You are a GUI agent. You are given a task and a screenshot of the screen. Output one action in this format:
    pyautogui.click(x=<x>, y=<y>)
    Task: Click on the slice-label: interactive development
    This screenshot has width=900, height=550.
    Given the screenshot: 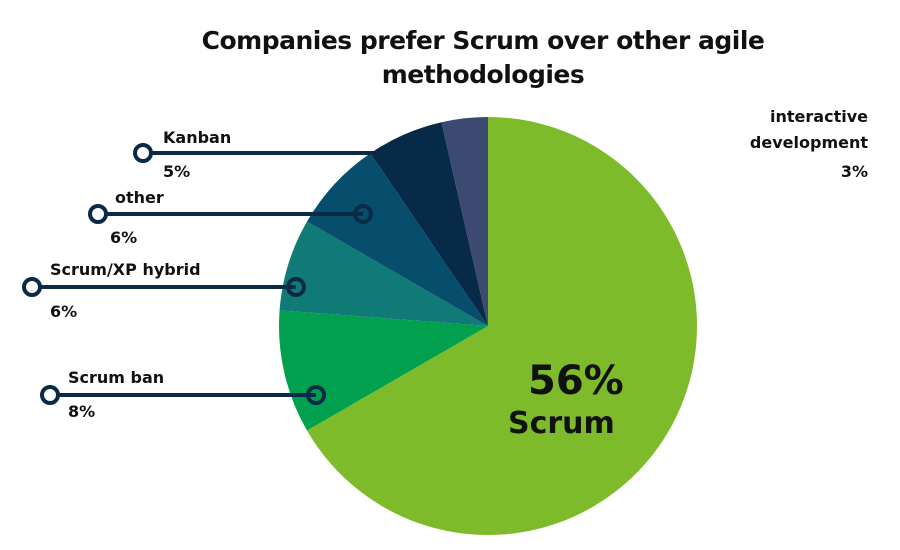 What is the action you would take?
    pyautogui.click(x=808, y=129)
    